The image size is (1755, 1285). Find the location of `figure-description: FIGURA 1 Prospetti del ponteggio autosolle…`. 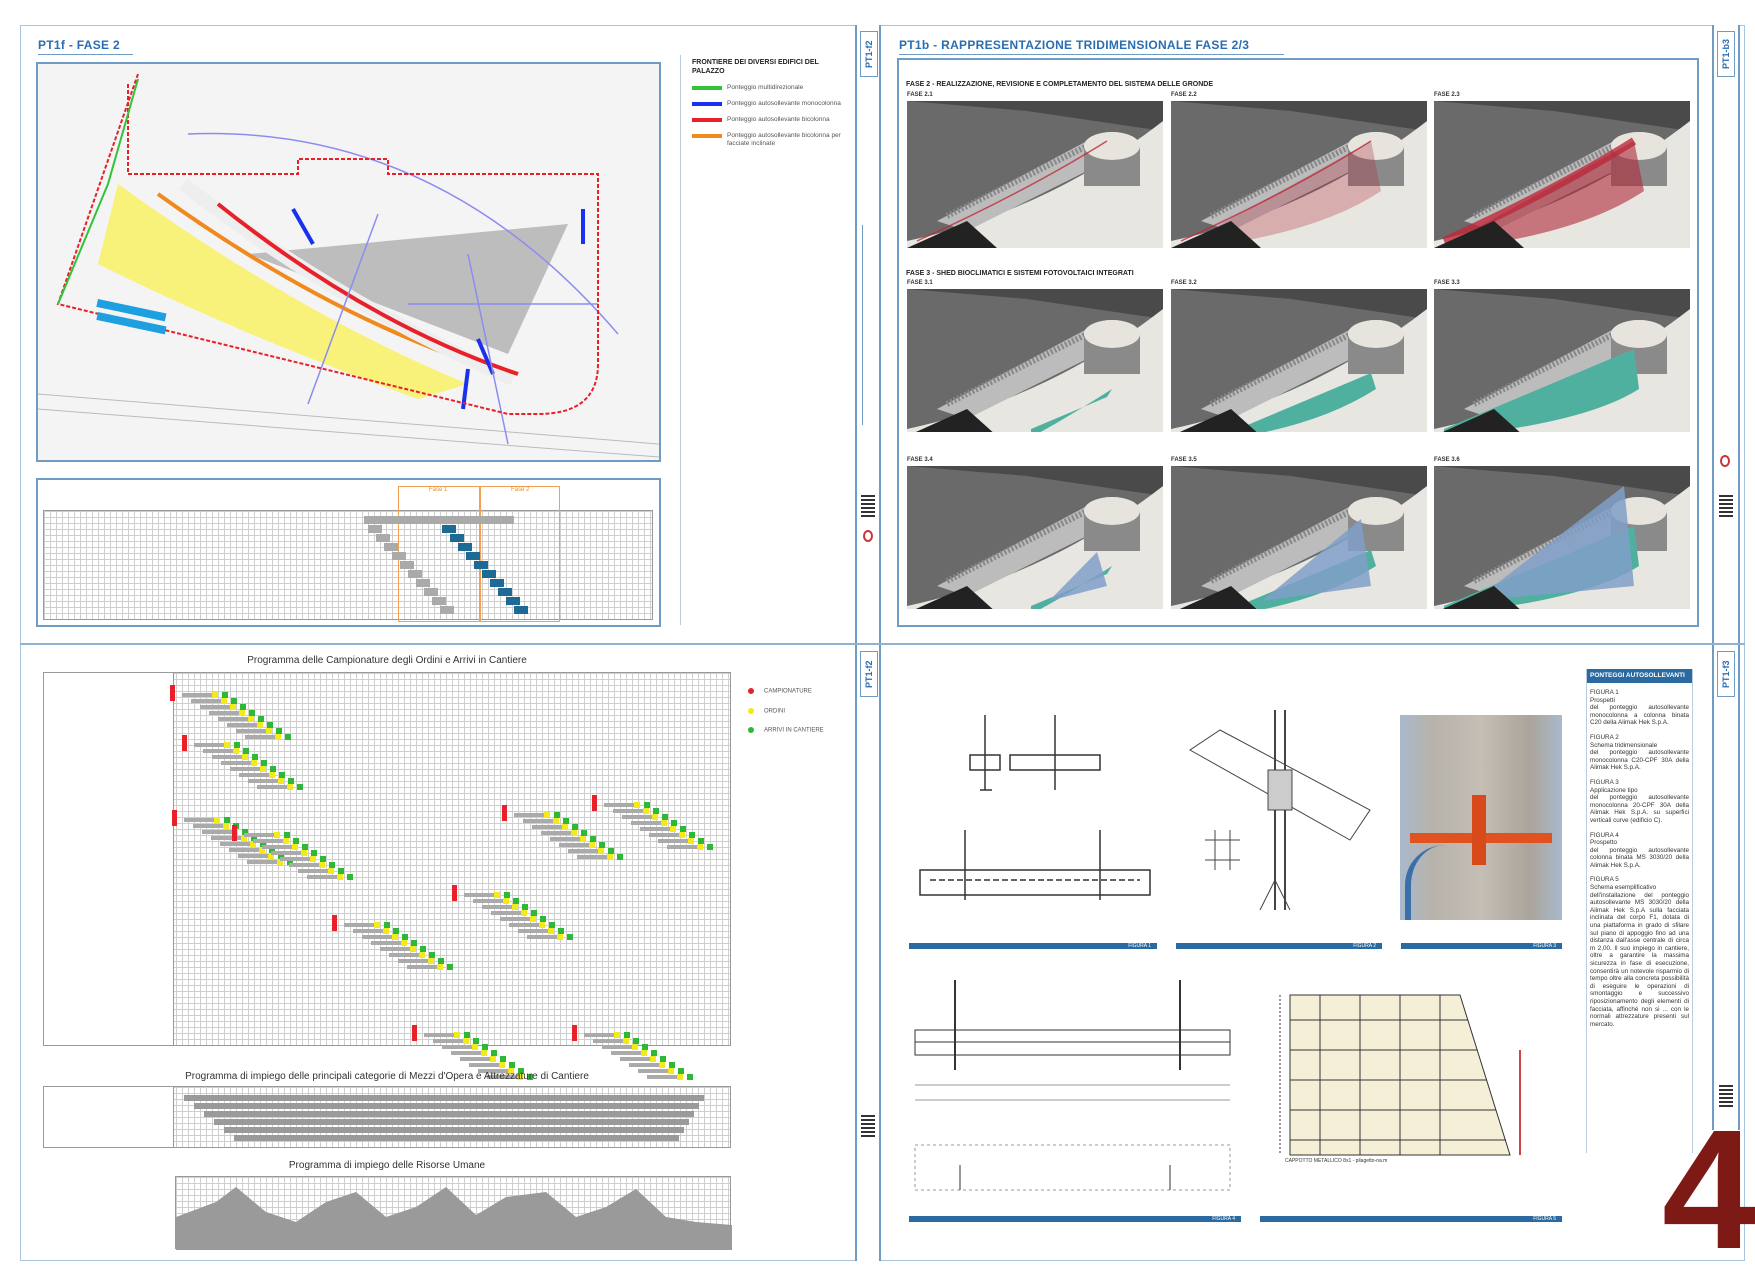

figure-description: FIGURA 1 Prospetti del ponteggio autosolle… is located at coordinates (1639, 708).